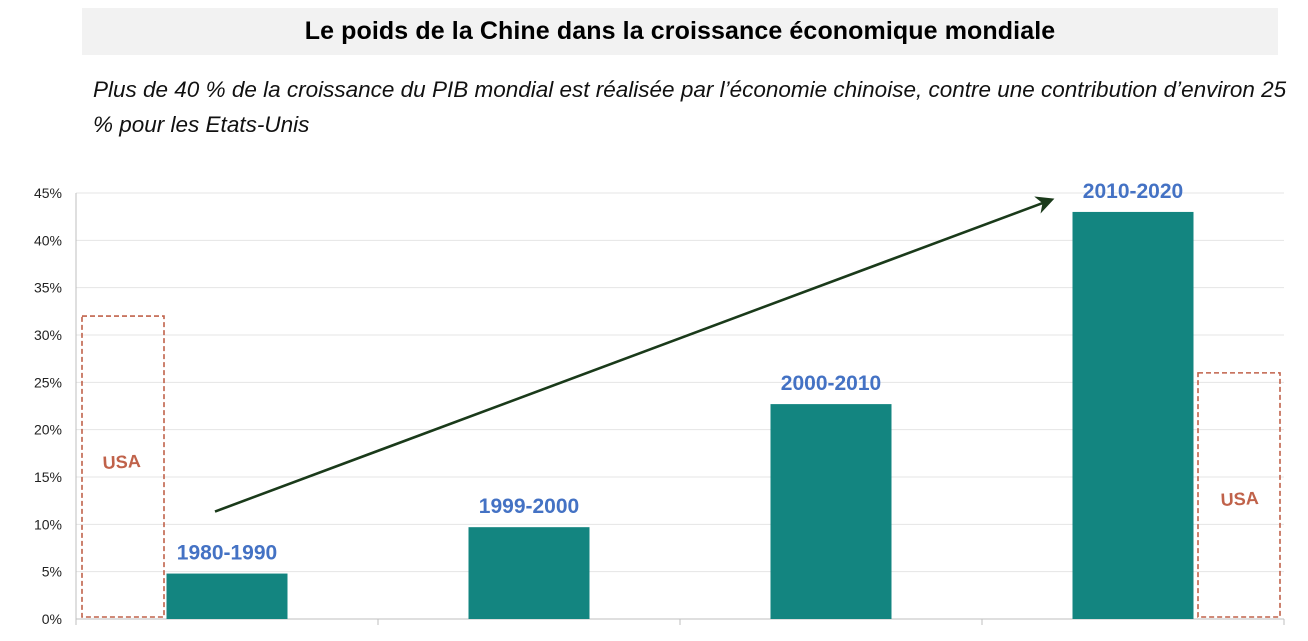  I want to click on y-tick-label: 35%, so click(48, 288).